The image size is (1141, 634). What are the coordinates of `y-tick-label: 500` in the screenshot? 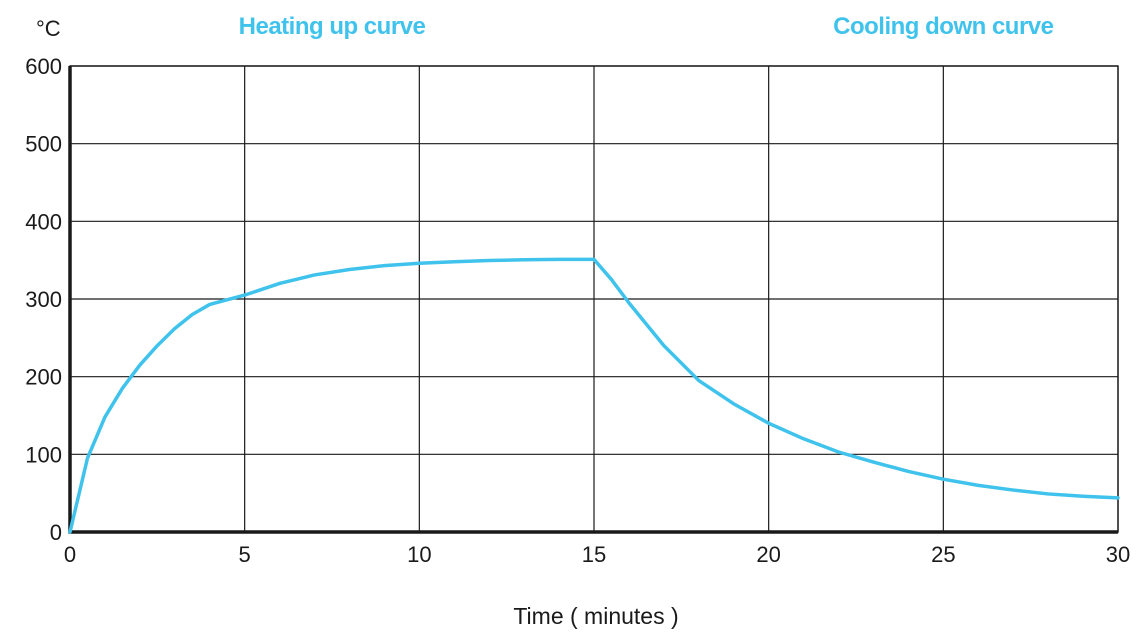 It's located at (43, 144).